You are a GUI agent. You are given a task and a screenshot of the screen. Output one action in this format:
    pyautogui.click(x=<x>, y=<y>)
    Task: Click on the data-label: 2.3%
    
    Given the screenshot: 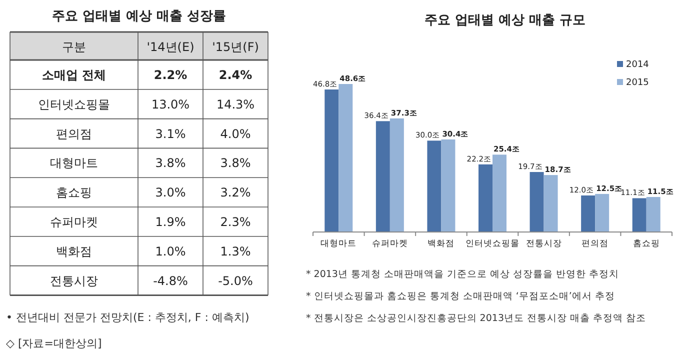 What is the action you would take?
    pyautogui.click(x=235, y=222)
    